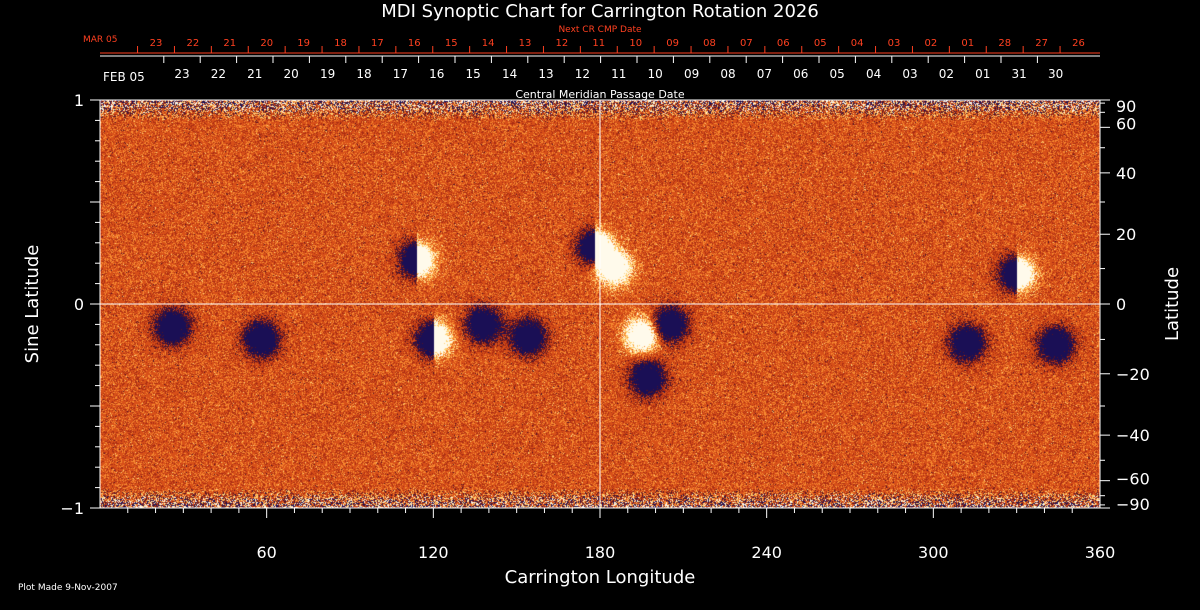 The image size is (1200, 610). What do you see at coordinates (933, 552) in the screenshot?
I see `x-tick-label: 300` at bounding box center [933, 552].